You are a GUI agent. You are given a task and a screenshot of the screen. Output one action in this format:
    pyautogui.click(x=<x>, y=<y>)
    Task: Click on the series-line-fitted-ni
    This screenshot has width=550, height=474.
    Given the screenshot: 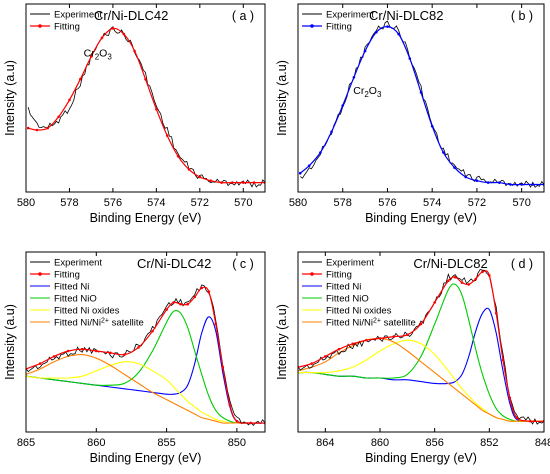 What is the action you would take?
    pyautogui.click(x=145, y=370)
    